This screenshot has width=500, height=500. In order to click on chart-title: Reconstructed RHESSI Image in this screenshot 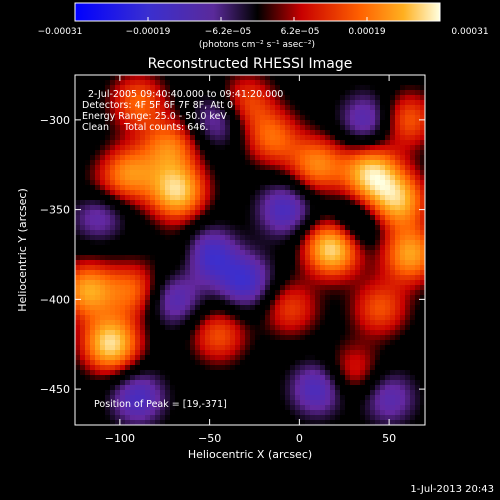, I will do `click(250, 64)`.